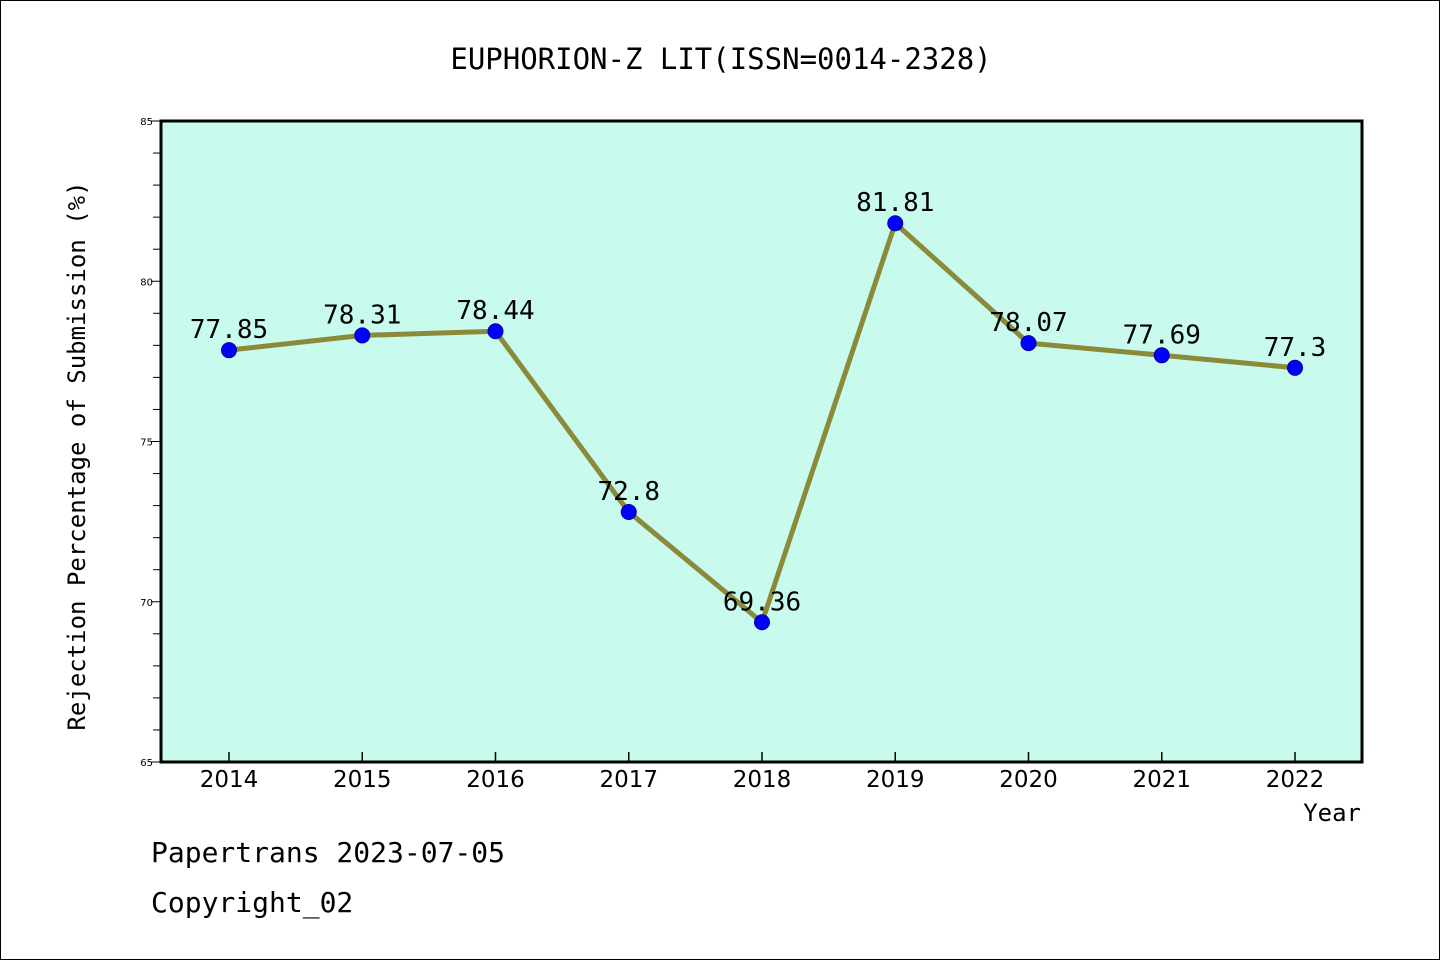 The image size is (1440, 961). What do you see at coordinates (146, 603) in the screenshot?
I see `y-tick-label: 70` at bounding box center [146, 603].